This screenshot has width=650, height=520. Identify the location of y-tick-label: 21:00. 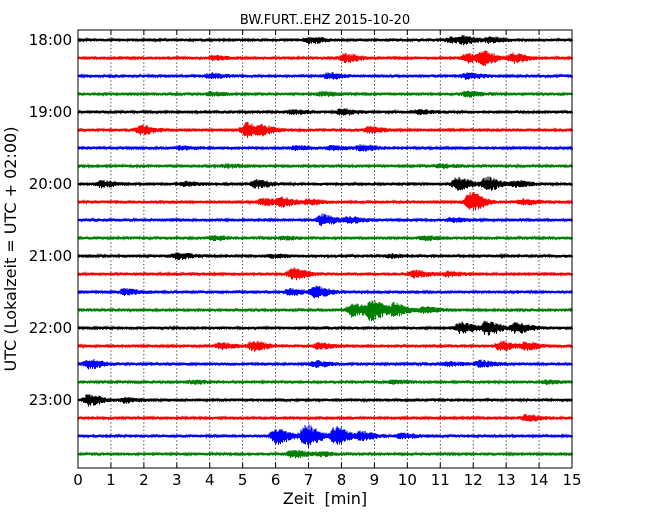
(50, 256).